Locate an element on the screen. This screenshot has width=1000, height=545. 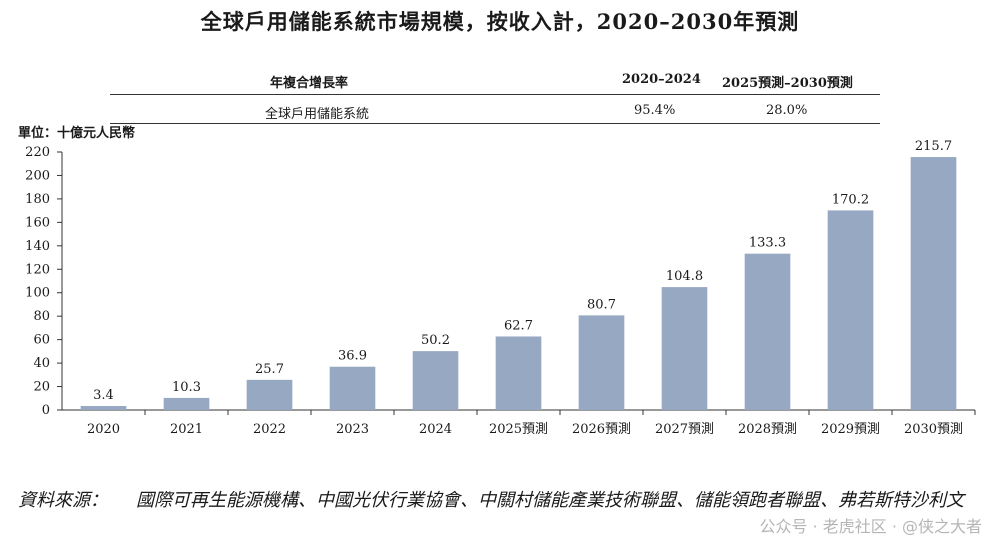
bar-value-label: 3.4 is located at coordinates (103, 395).